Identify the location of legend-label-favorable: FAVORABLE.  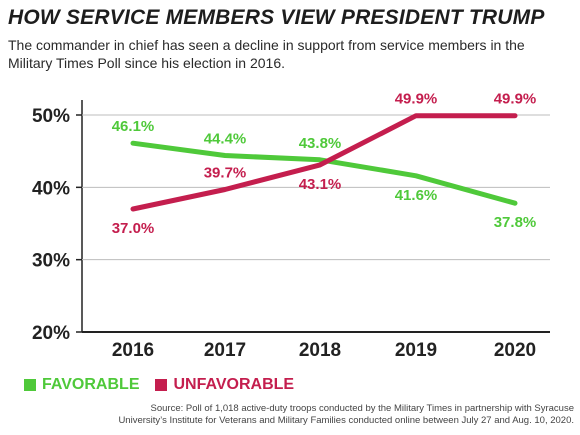
(91, 384).